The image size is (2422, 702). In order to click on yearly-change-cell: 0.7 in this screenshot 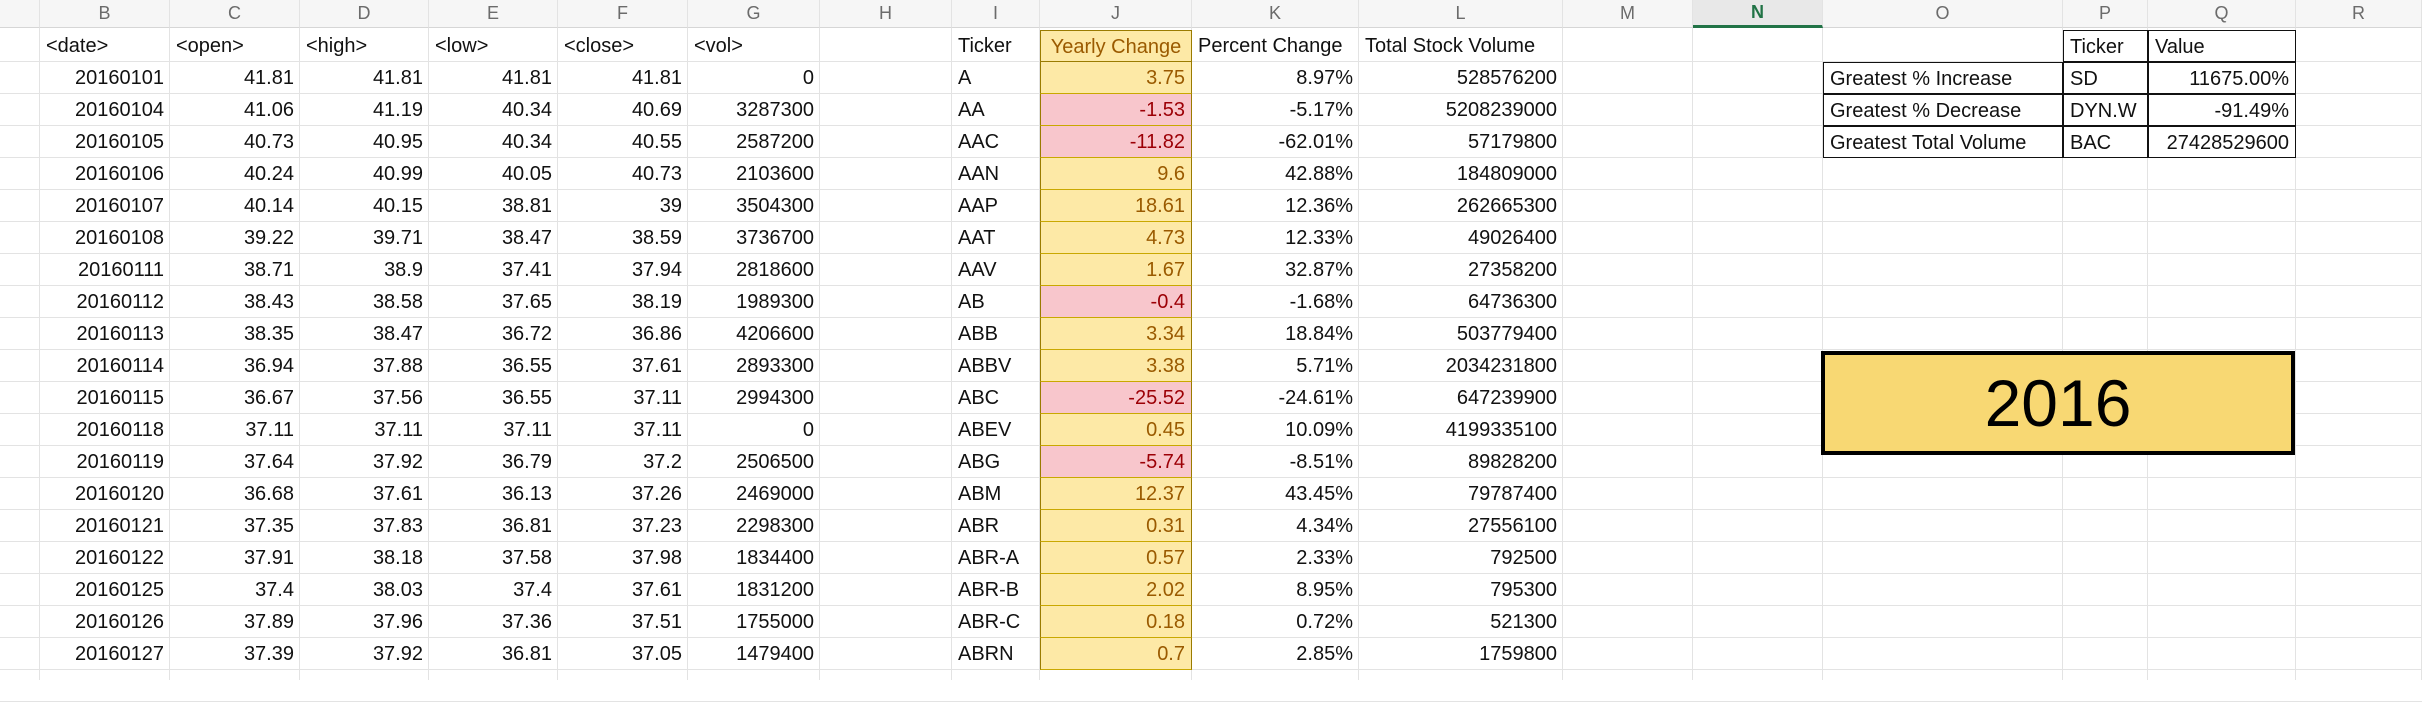, I will do `click(1116, 654)`.